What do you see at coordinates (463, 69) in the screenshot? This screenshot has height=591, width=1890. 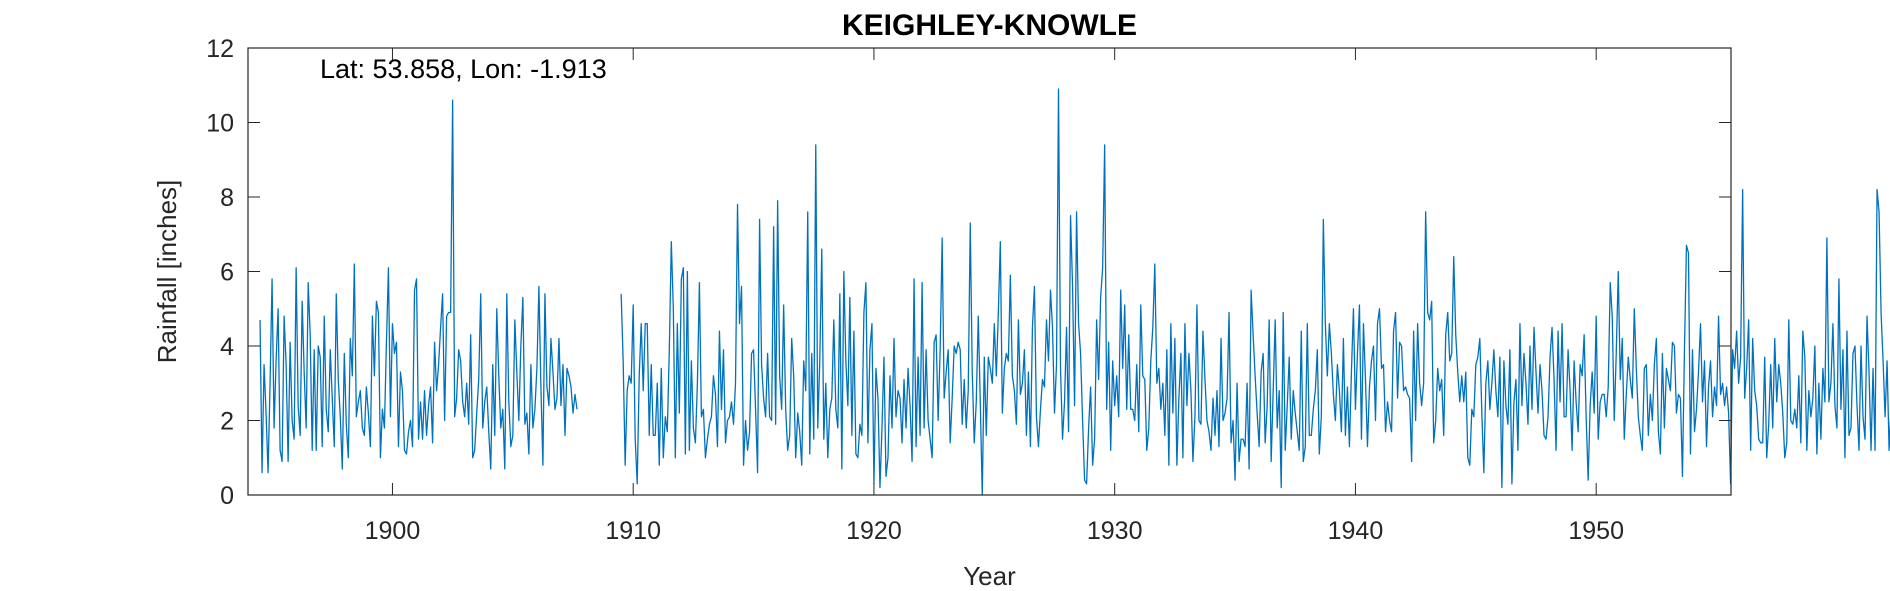 I see `location-annotation: Lat: 53.858, Lon: -1.913` at bounding box center [463, 69].